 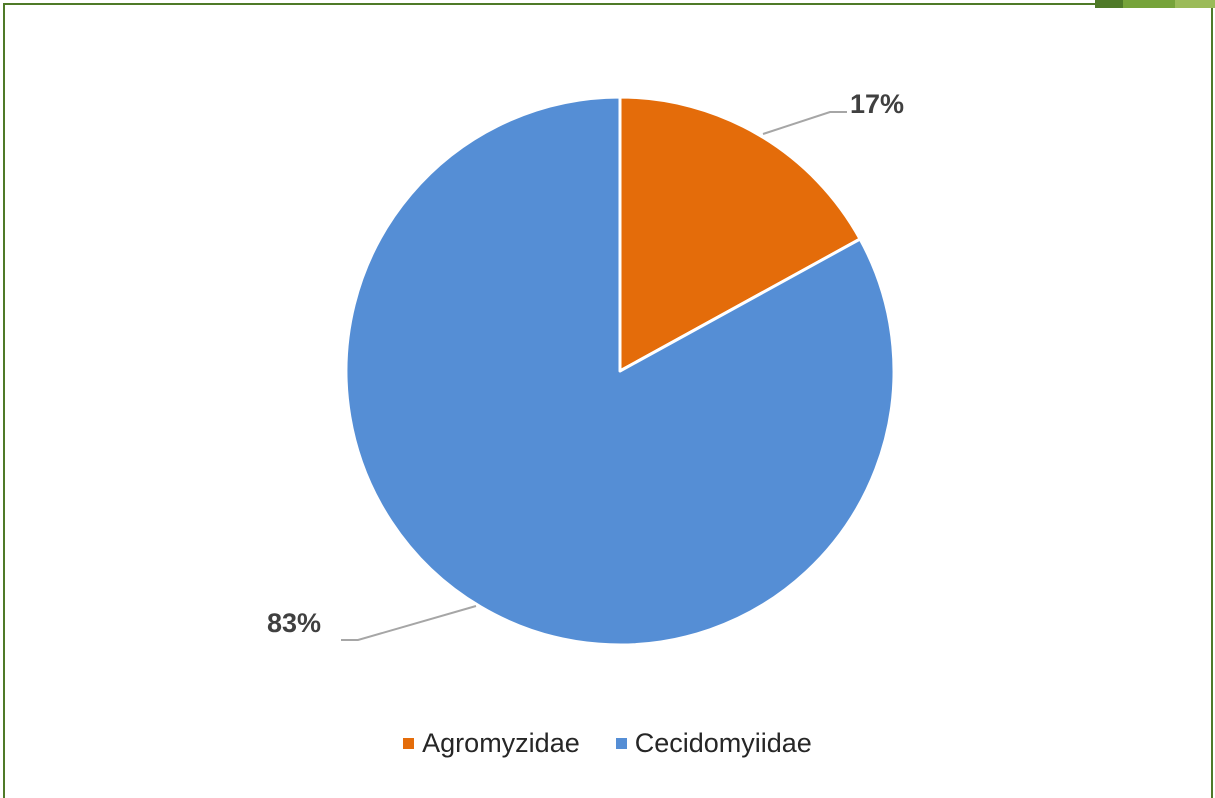 I want to click on chart-legend: Agromyzidae Cecidomyiidae, so click(x=607, y=743).